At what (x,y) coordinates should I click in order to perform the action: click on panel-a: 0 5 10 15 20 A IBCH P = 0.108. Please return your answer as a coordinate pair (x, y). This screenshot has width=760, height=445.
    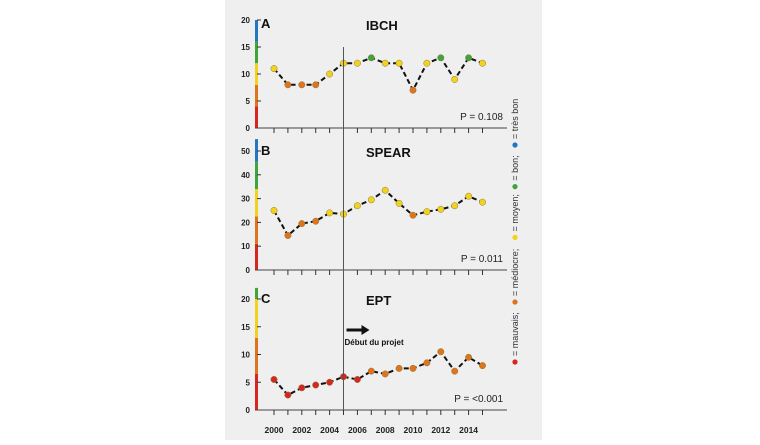
    Looking at the image, I should click on (374, 74).